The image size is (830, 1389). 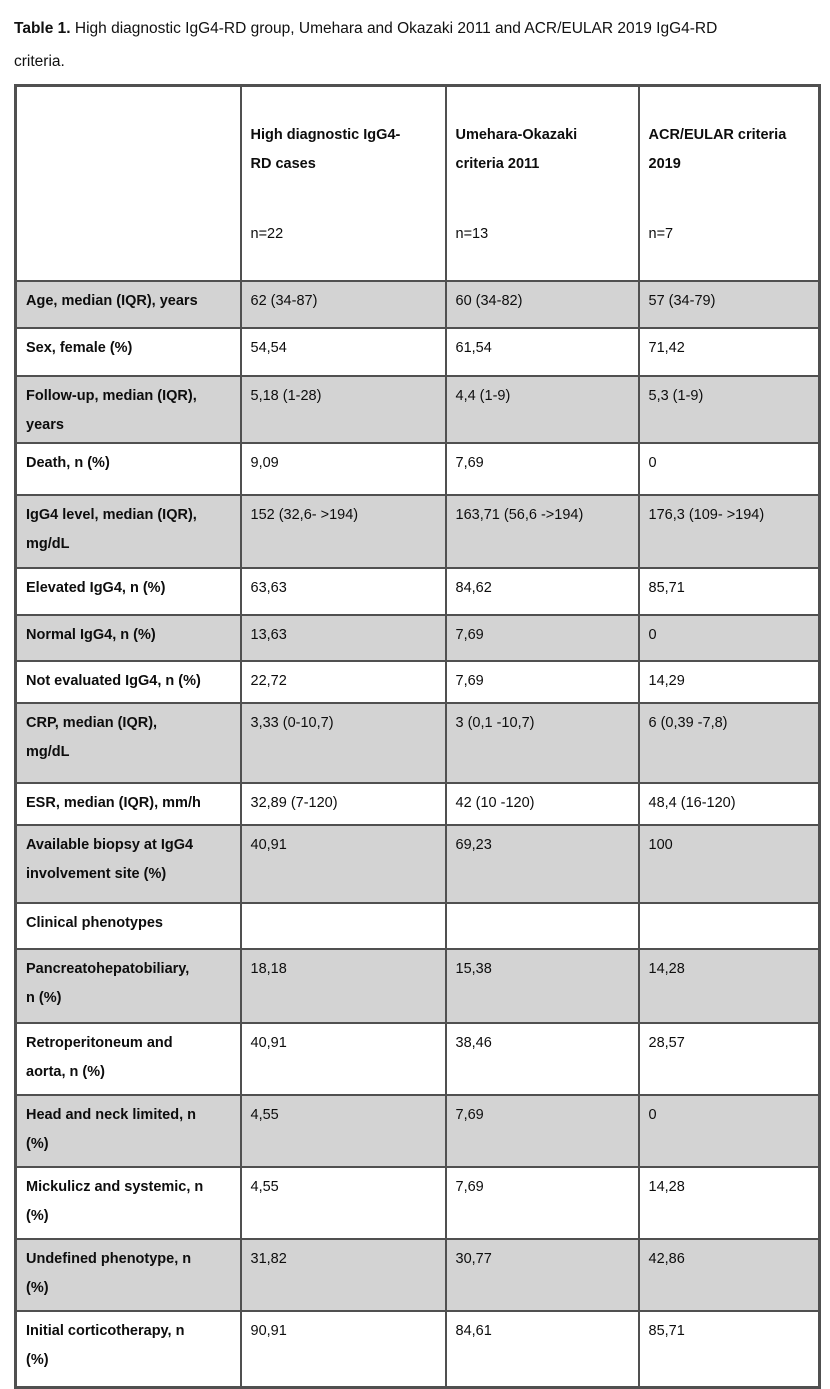 I want to click on row-label-cell: ESR, median (IQR), mm/h, so click(x=128, y=804).